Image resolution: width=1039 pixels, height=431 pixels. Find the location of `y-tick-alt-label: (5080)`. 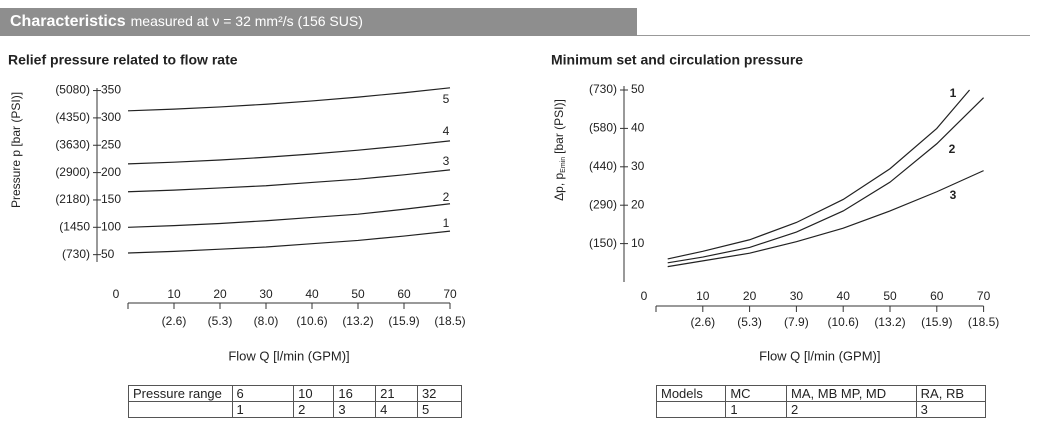

y-tick-alt-label: (5080) is located at coordinates (72, 90).